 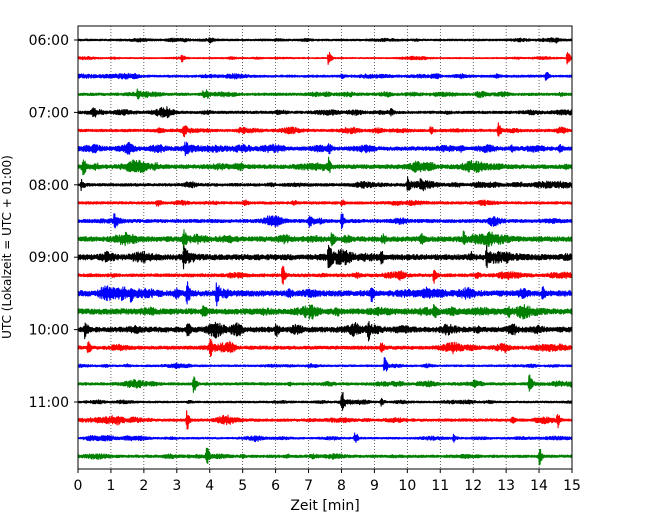 I want to click on x-tick-label: 15, so click(x=572, y=486).